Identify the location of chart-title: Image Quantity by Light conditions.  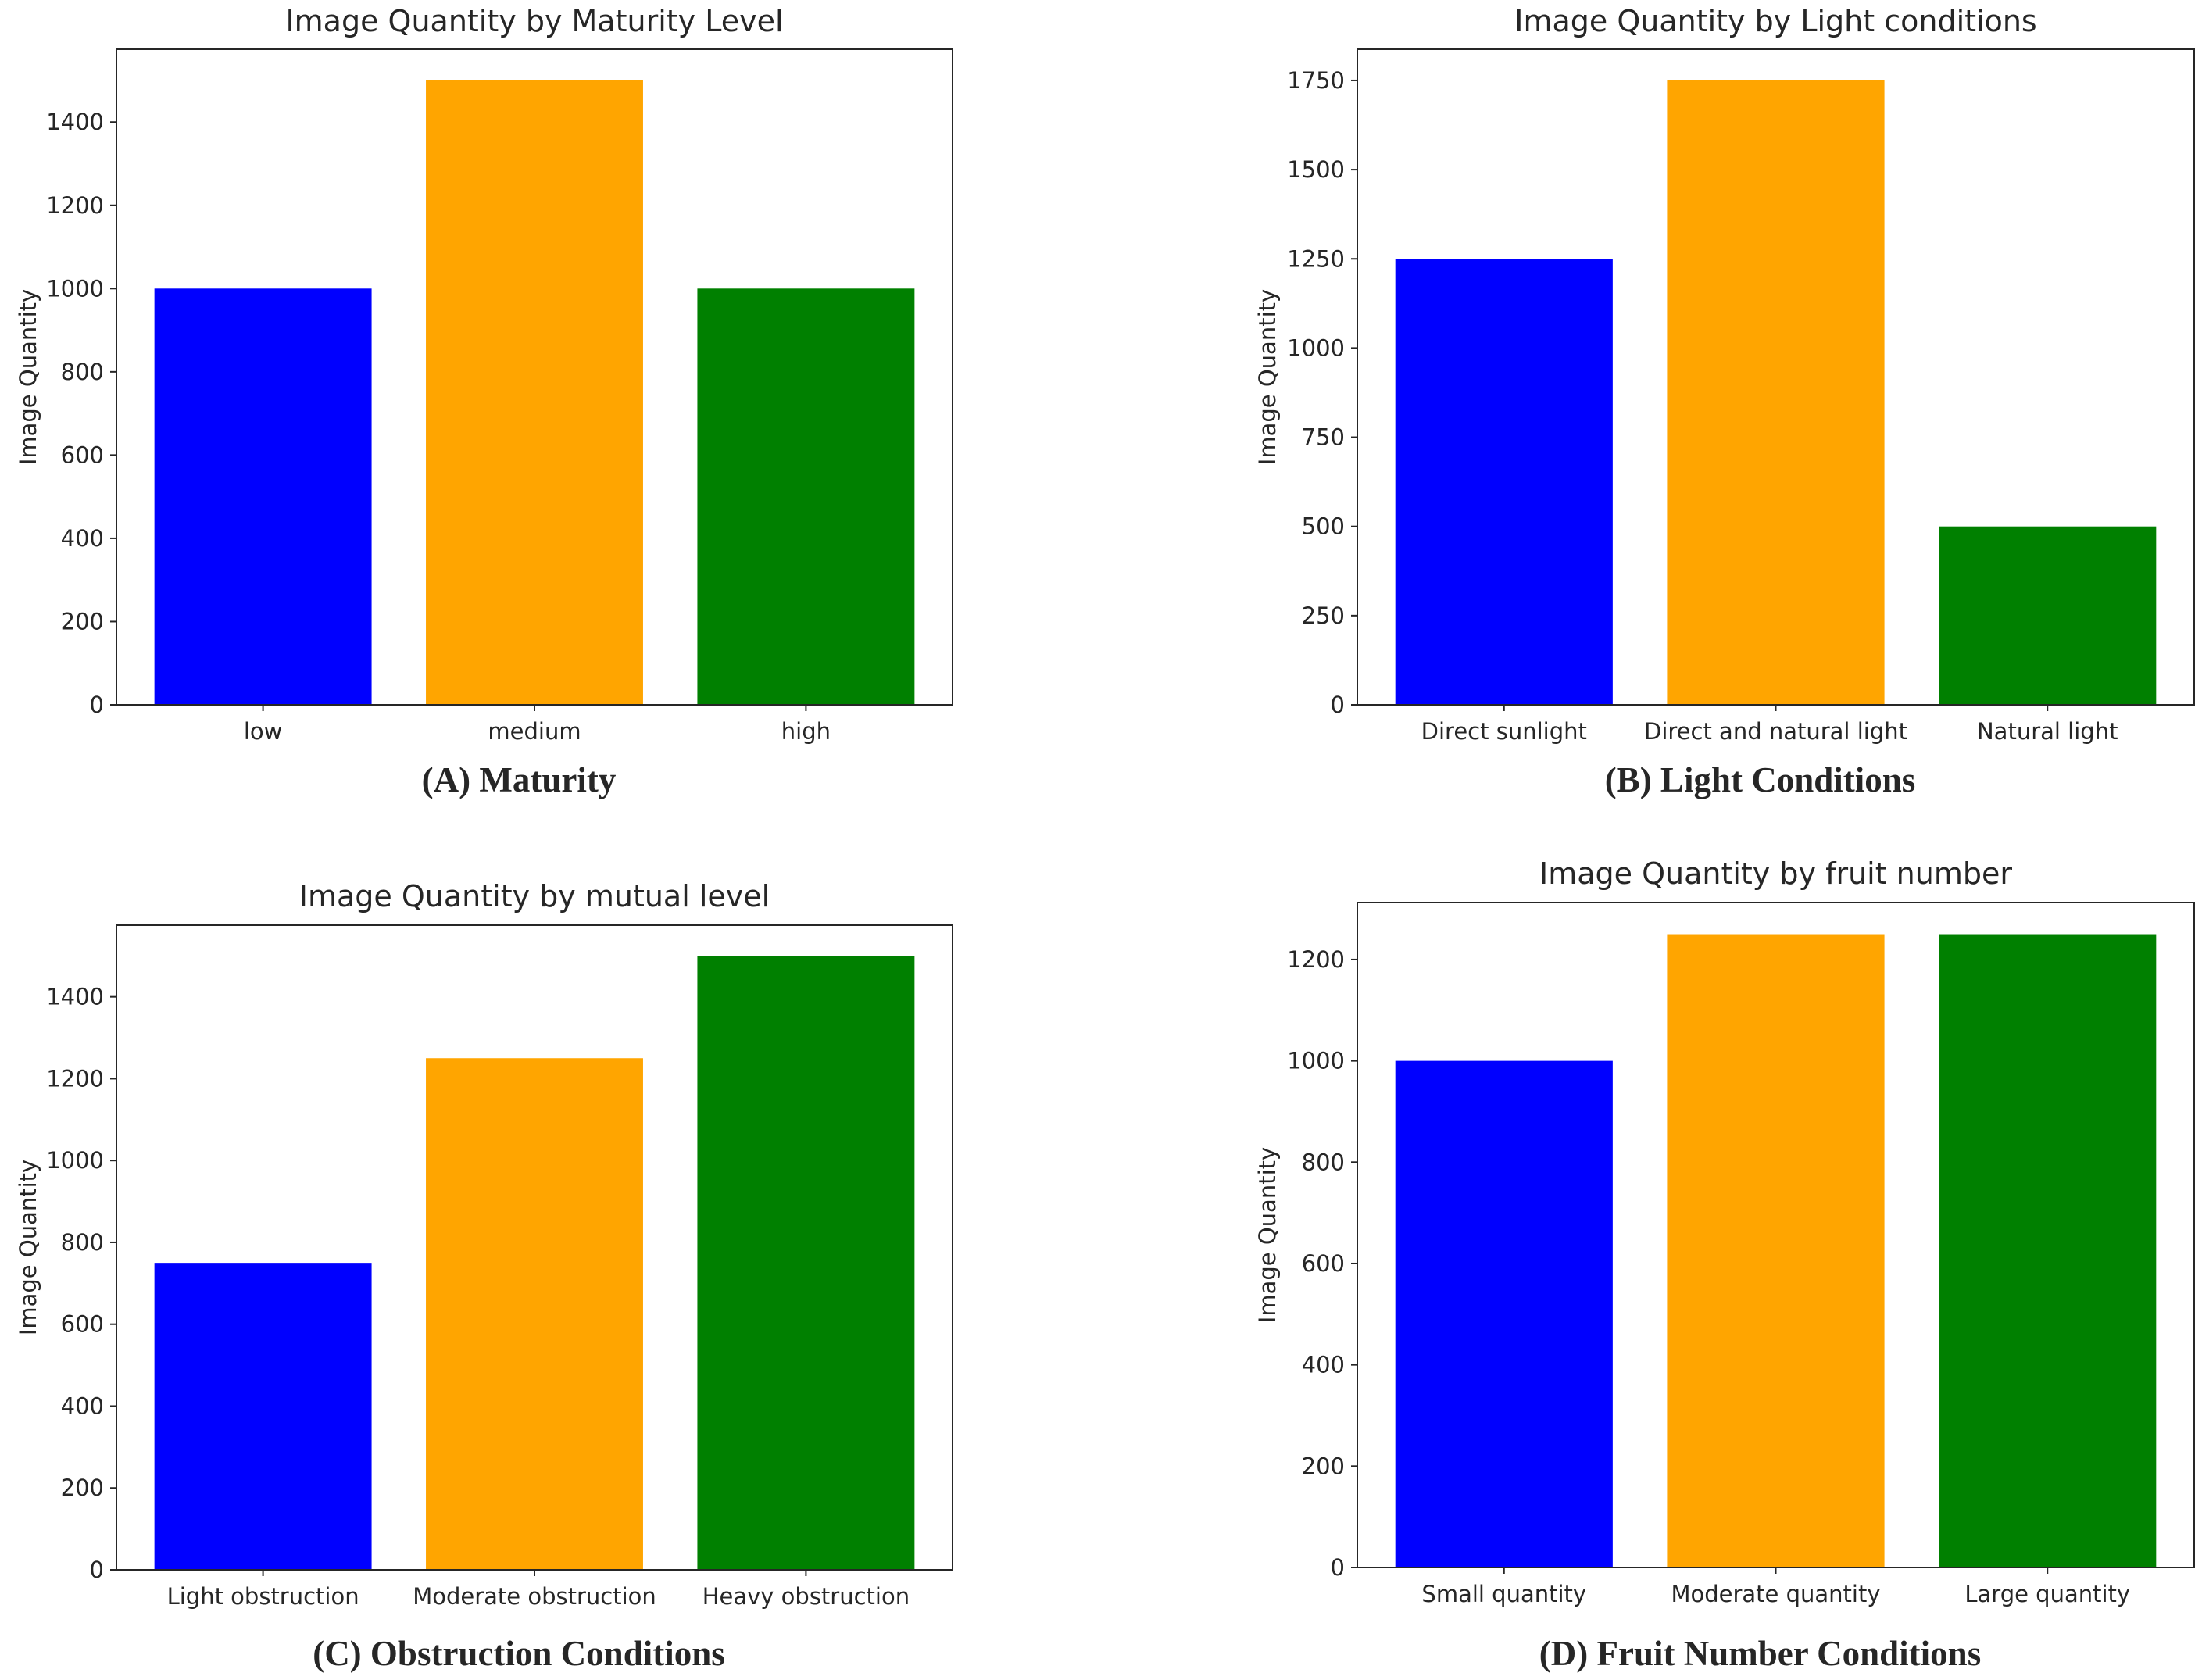
(1775, 21).